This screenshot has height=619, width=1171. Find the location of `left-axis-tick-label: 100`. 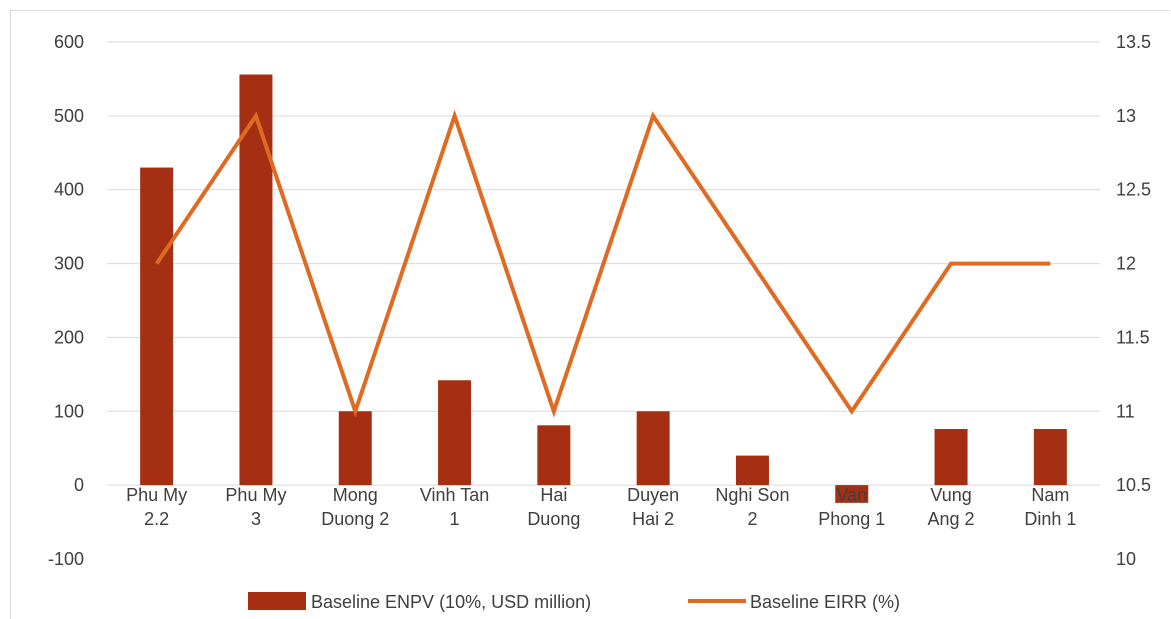

left-axis-tick-label: 100 is located at coordinates (69, 411).